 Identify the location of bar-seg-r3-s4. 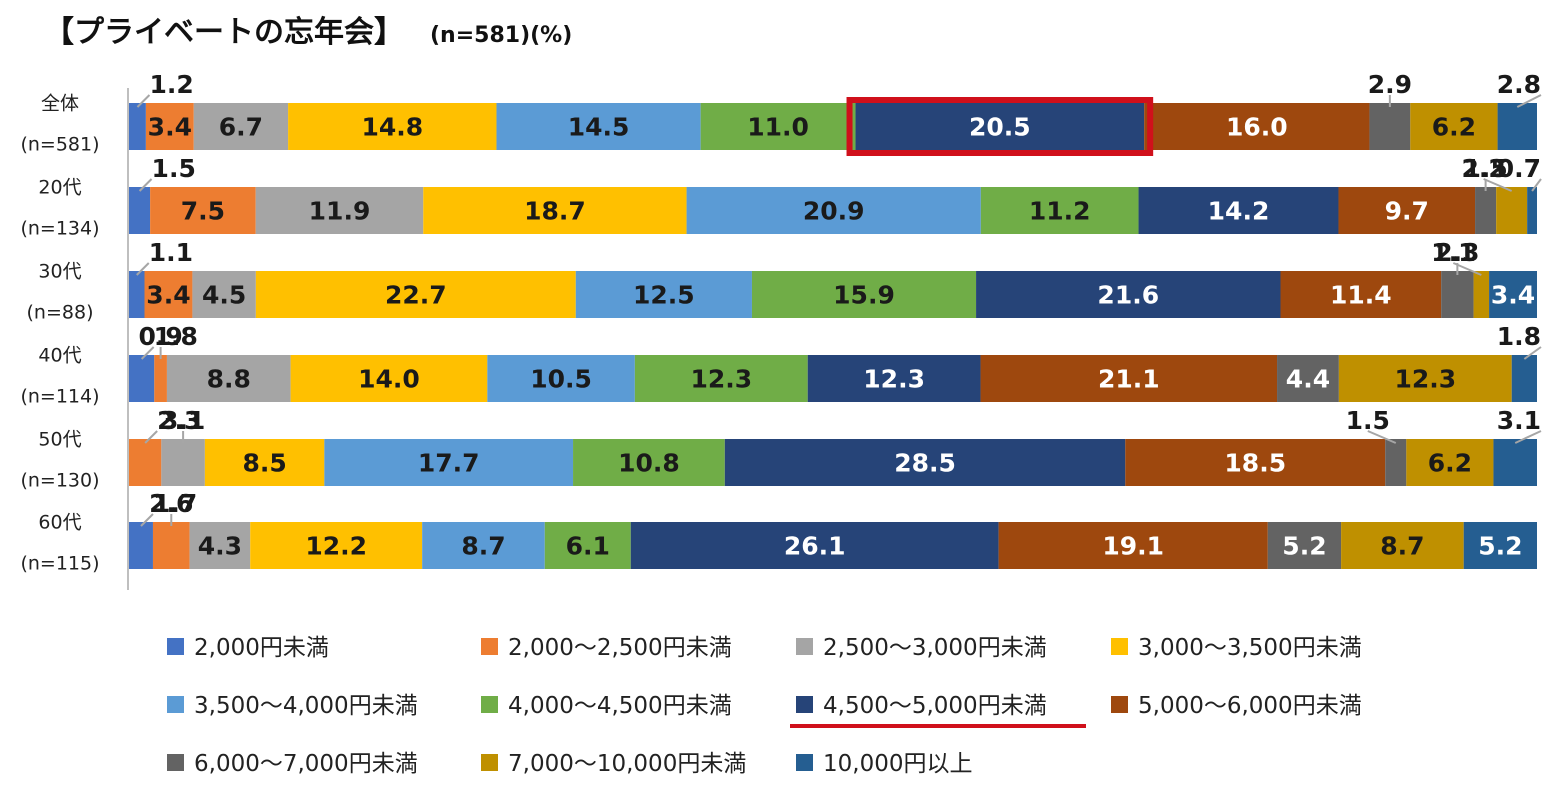
(561, 378).